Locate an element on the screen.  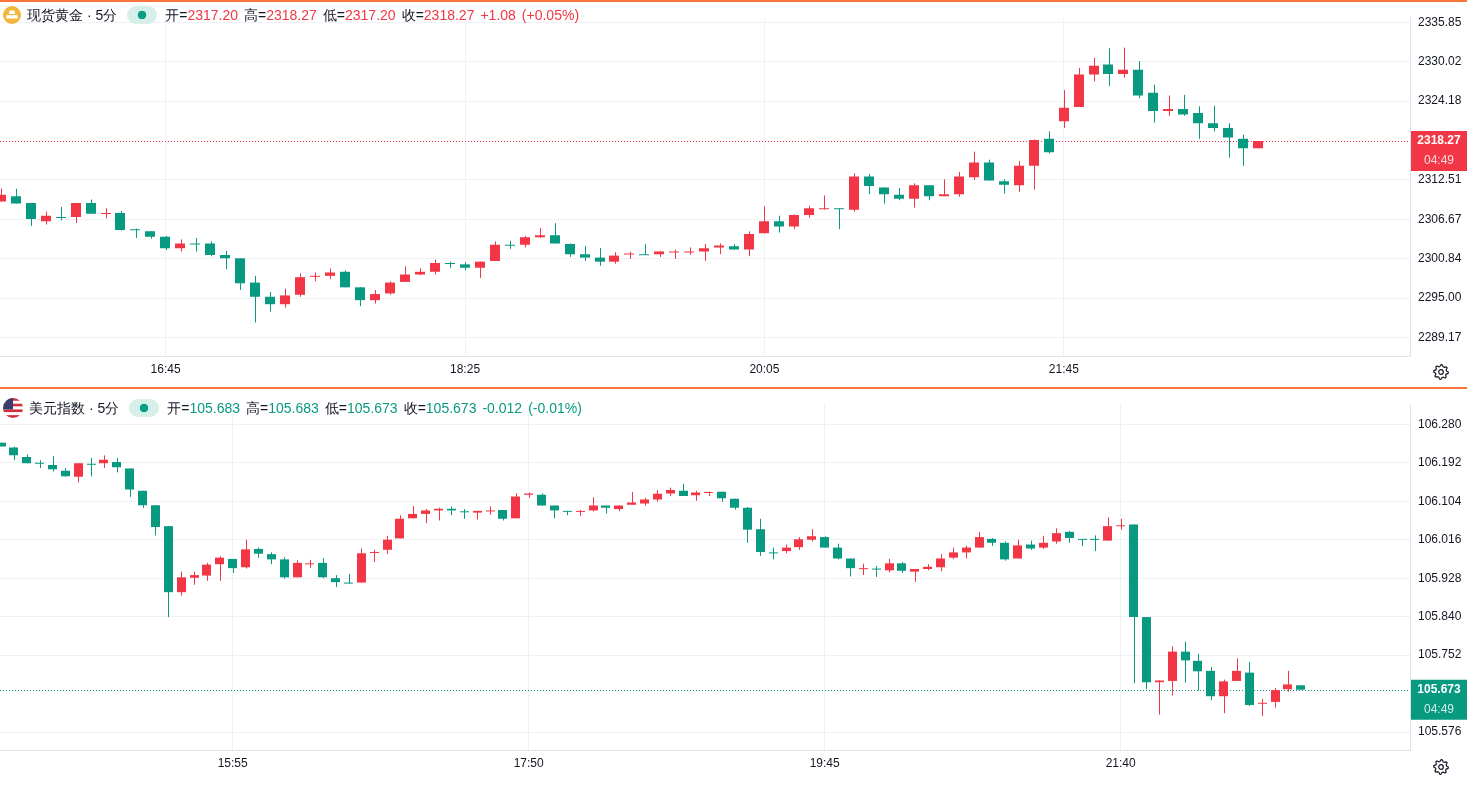
x-tick-label: 18:25 is located at coordinates (465, 368).